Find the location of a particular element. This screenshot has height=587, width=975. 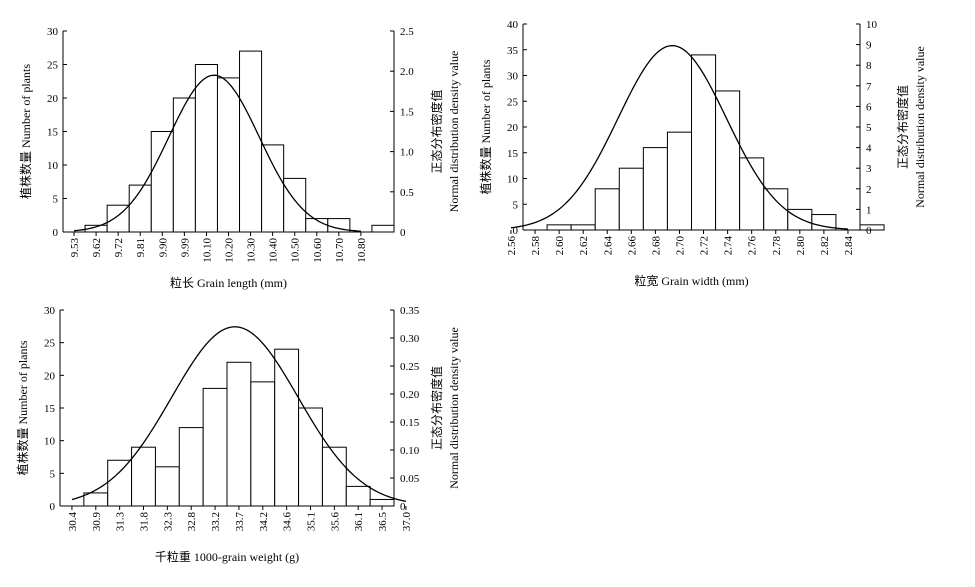

x-tick-label: 9.90 is located at coordinates (163, 248).